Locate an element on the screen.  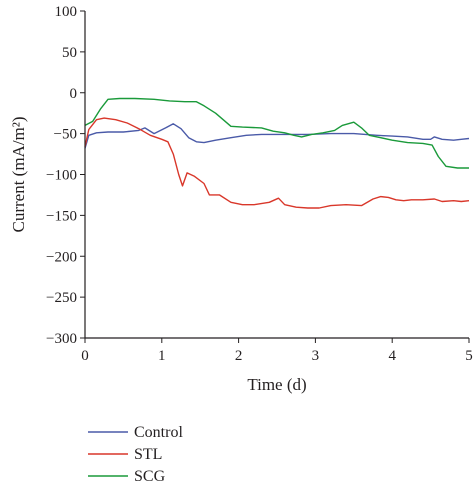
legend: Control STL SCG is located at coordinates (135, 454).